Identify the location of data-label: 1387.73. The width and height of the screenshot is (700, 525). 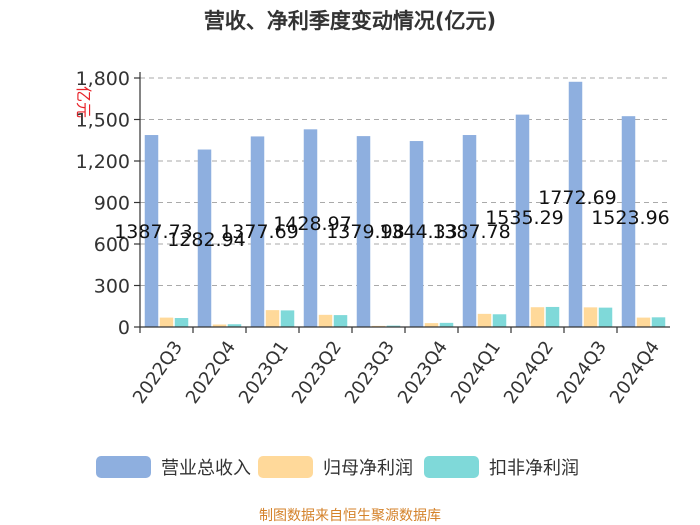
(153, 232).